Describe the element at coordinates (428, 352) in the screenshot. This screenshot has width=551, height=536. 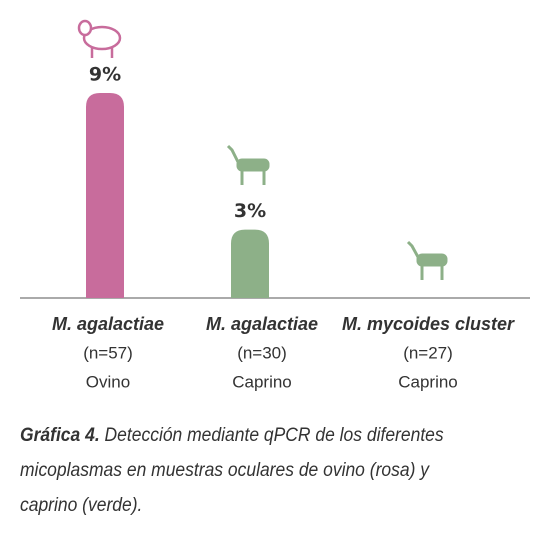
I see `sample-size: (n=27)` at that location.